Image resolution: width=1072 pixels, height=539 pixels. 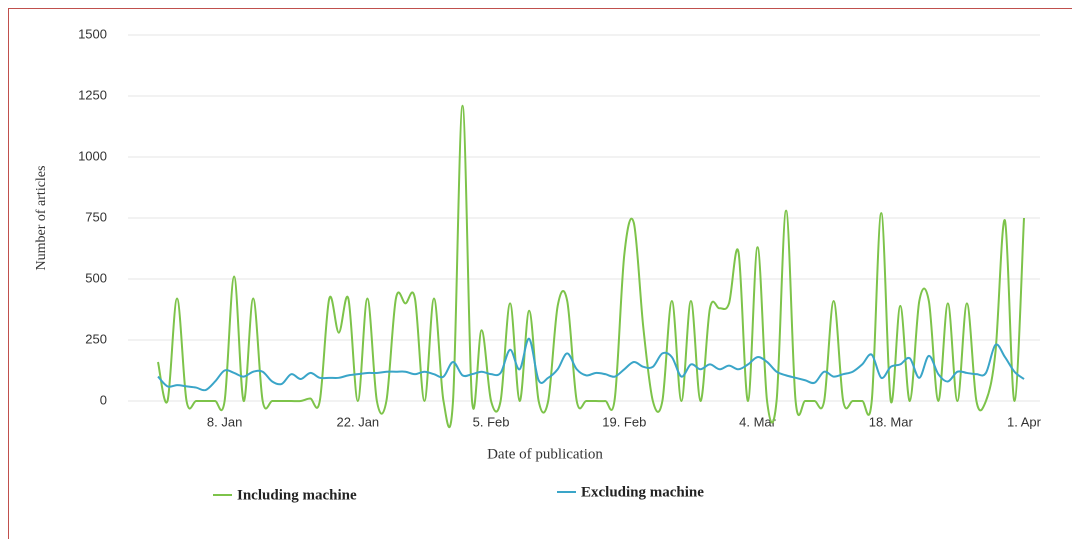 I want to click on x-tick-label: 22. Jan, so click(x=358, y=421).